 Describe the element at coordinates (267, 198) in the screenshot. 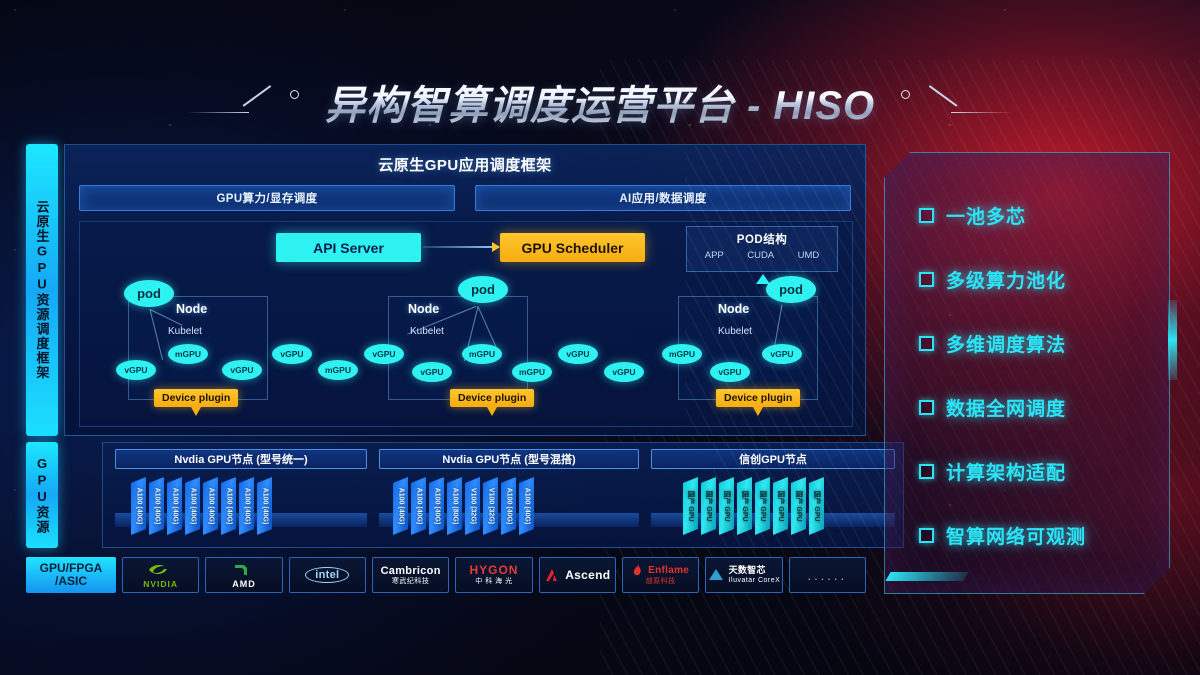

I see `capability-bar-compute: GPU算力/显存调度` at that location.